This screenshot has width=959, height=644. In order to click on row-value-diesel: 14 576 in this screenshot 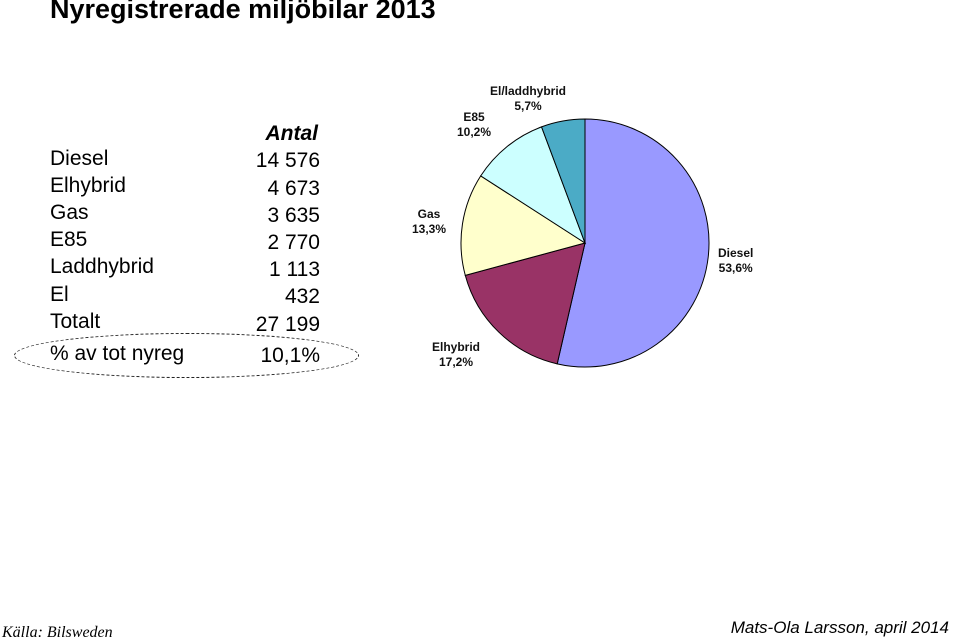, I will do `click(287, 160)`.